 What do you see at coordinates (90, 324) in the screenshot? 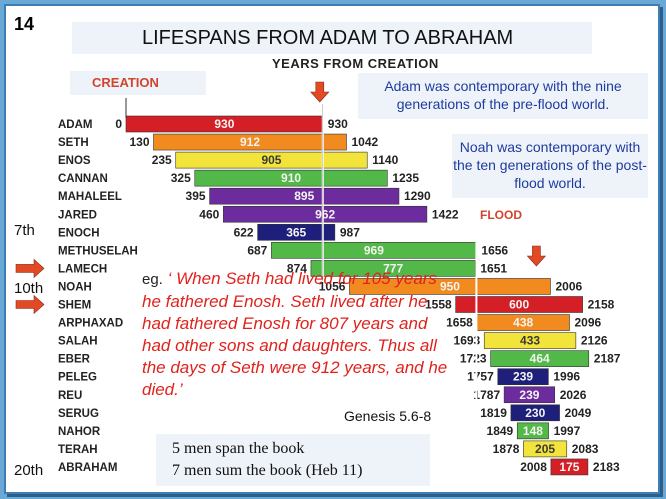
I see `name-label-arphaxad: ARPHAXAD` at bounding box center [90, 324].